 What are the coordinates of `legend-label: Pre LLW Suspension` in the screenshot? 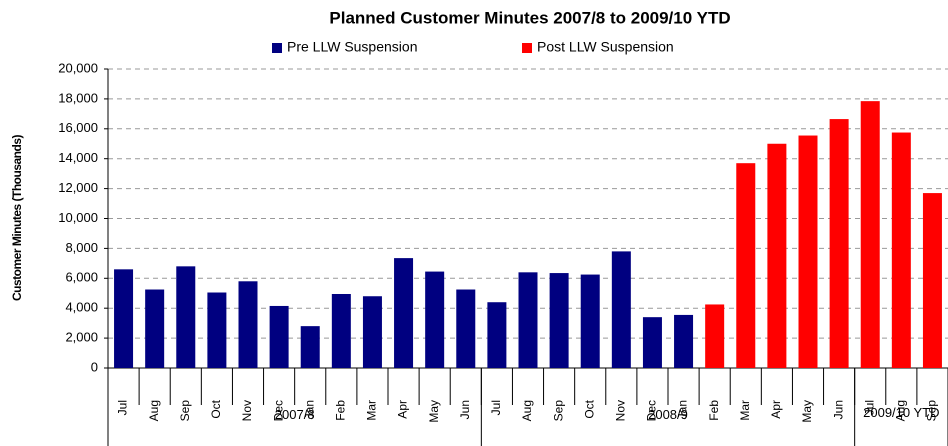 It's located at (352, 47).